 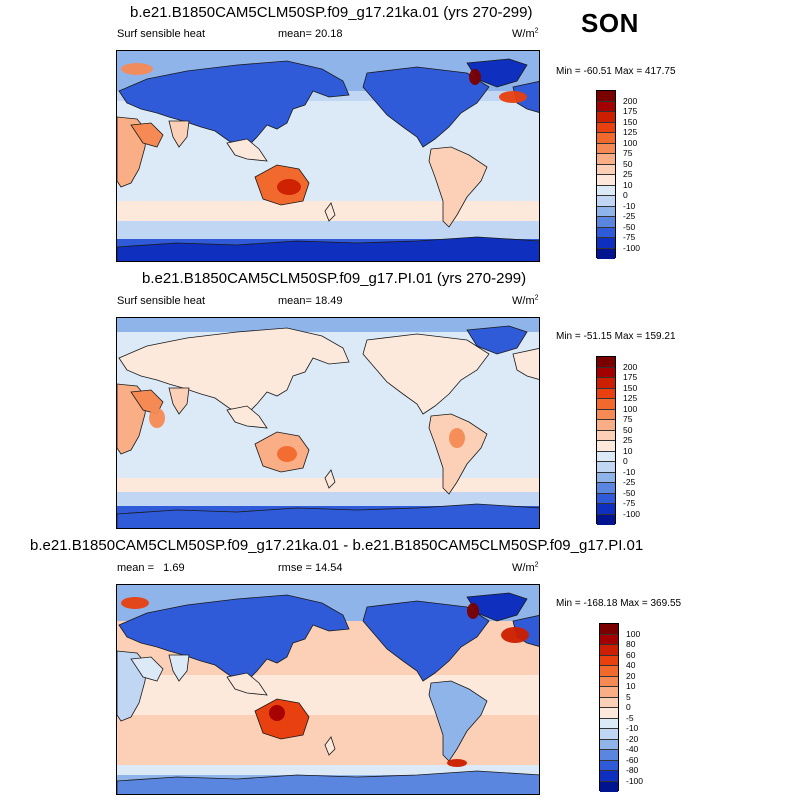 I want to click on colorbar-level-label: 200, so click(x=630, y=100).